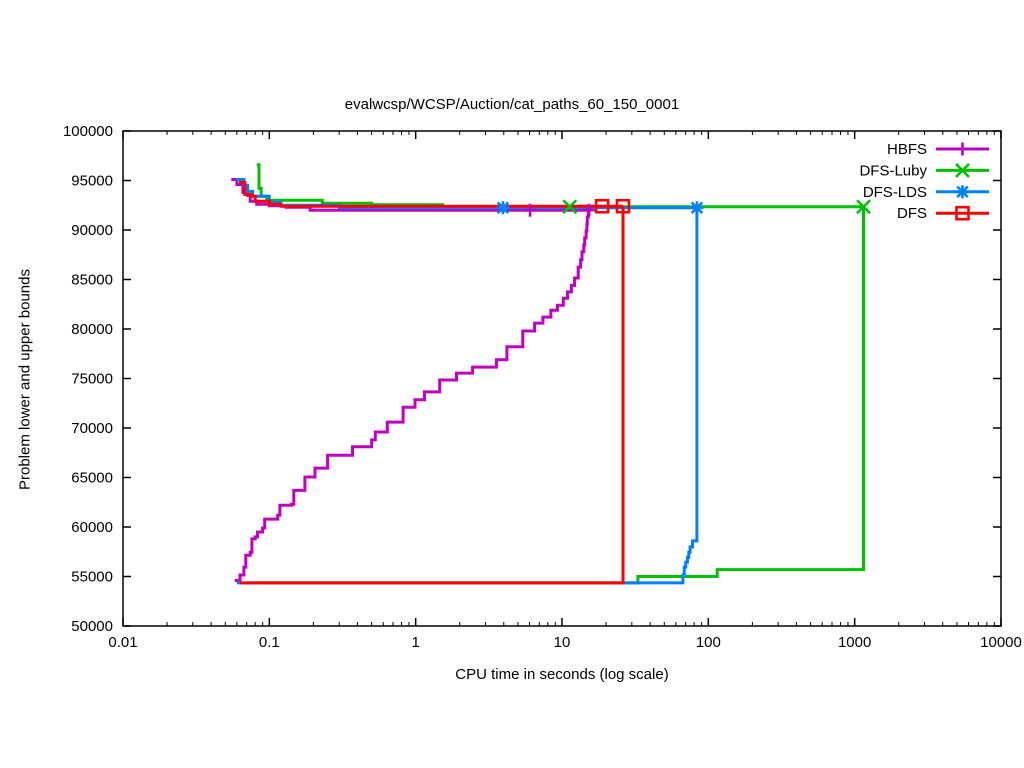 The image size is (1024, 768). What do you see at coordinates (25, 379) in the screenshot?
I see `y-axis-label: Problem lower and upper bounds` at bounding box center [25, 379].